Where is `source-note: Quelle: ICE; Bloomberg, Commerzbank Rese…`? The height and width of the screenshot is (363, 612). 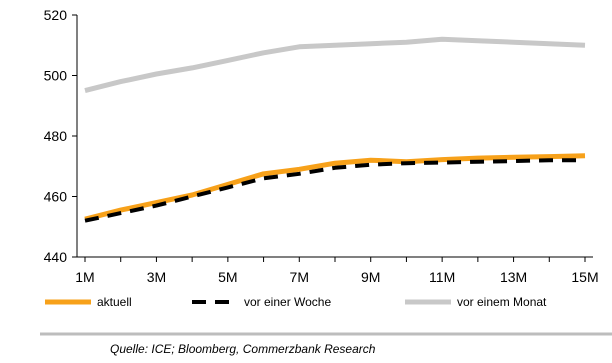
source-note: Quelle: ICE; Bloomberg, Commerzbank Rese… is located at coordinates (243, 349).